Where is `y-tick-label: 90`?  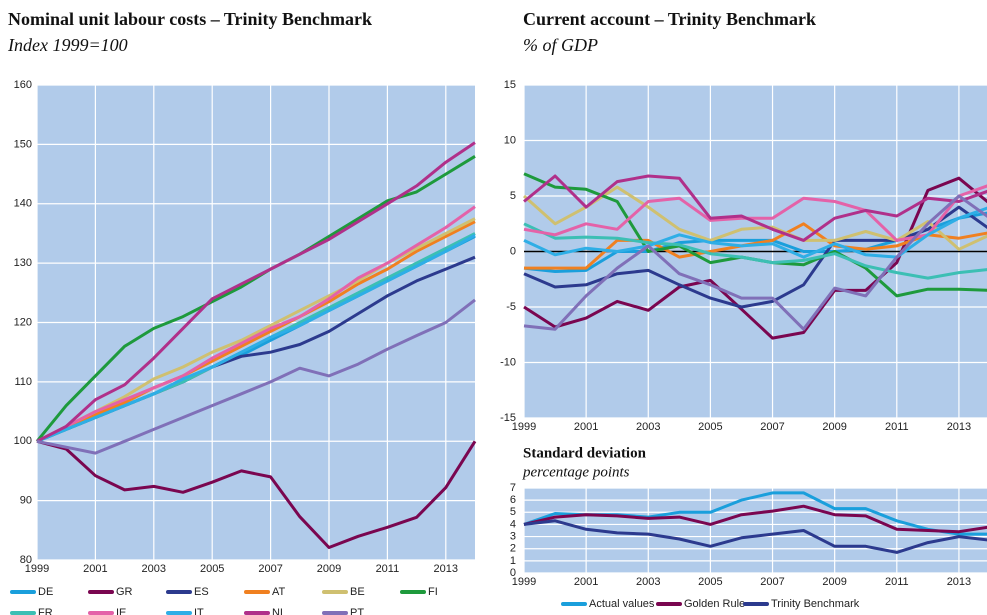
y-tick-label: 90 is located at coordinates (26, 501).